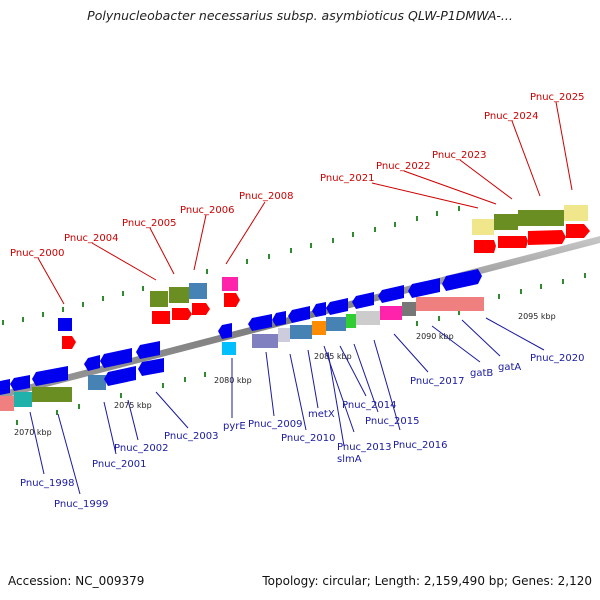 This screenshot has height=600, width=600. I want to click on scale-label: 2090 kbp, so click(435, 336).